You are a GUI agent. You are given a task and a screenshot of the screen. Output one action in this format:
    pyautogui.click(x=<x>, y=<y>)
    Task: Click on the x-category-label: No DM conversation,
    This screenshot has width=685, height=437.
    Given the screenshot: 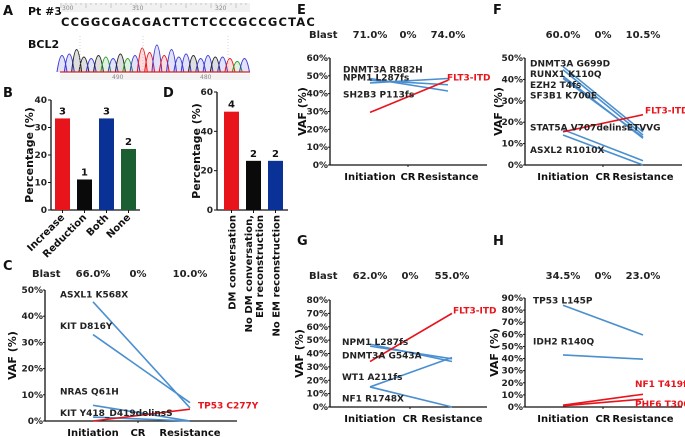 What is the action you would take?
    pyautogui.click(x=249, y=273)
    